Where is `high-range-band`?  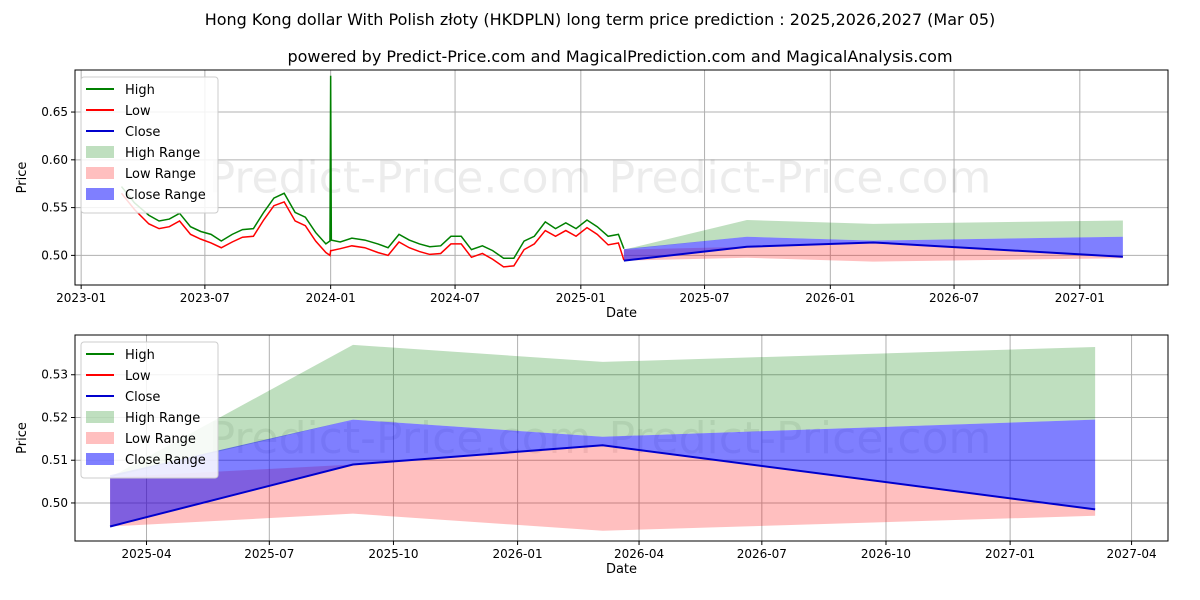
high-range-band is located at coordinates (873, 235).